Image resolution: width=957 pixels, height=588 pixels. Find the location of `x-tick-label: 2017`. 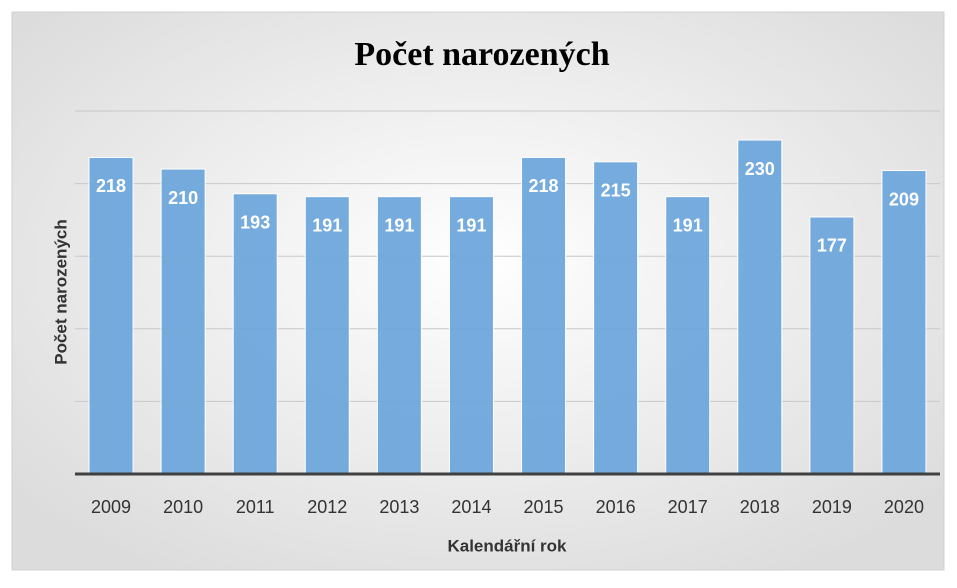

x-tick-label: 2017 is located at coordinates (688, 507).